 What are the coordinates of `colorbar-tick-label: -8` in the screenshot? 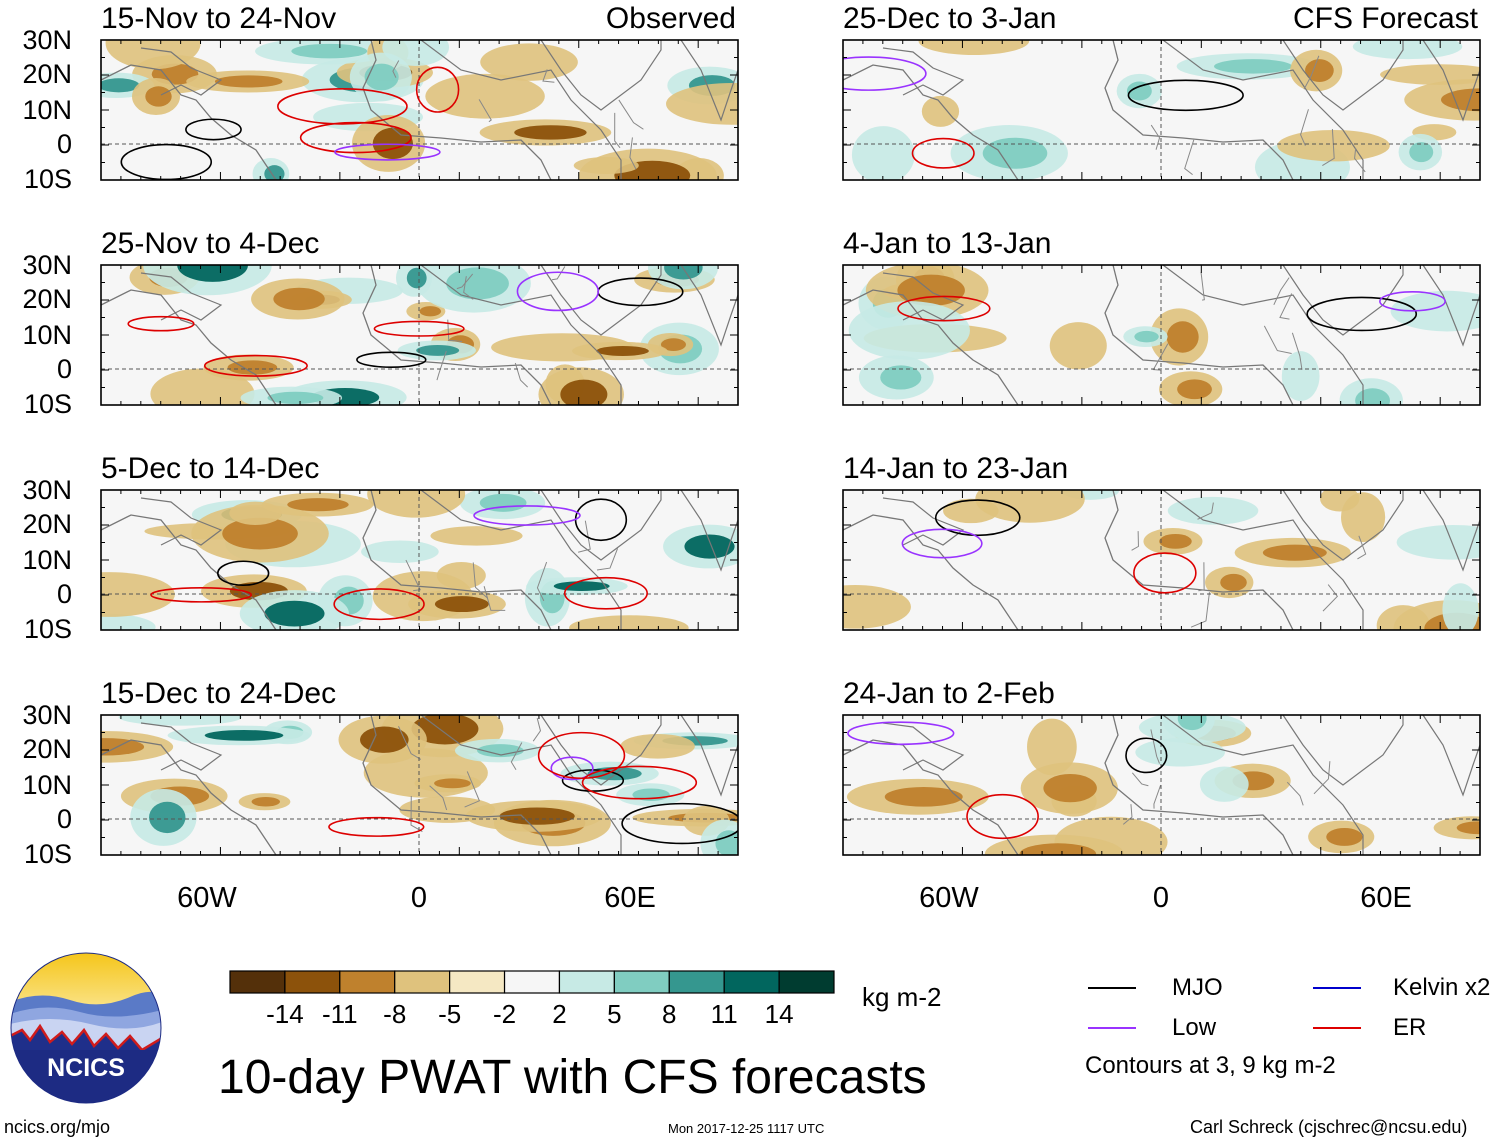 It's located at (395, 1014).